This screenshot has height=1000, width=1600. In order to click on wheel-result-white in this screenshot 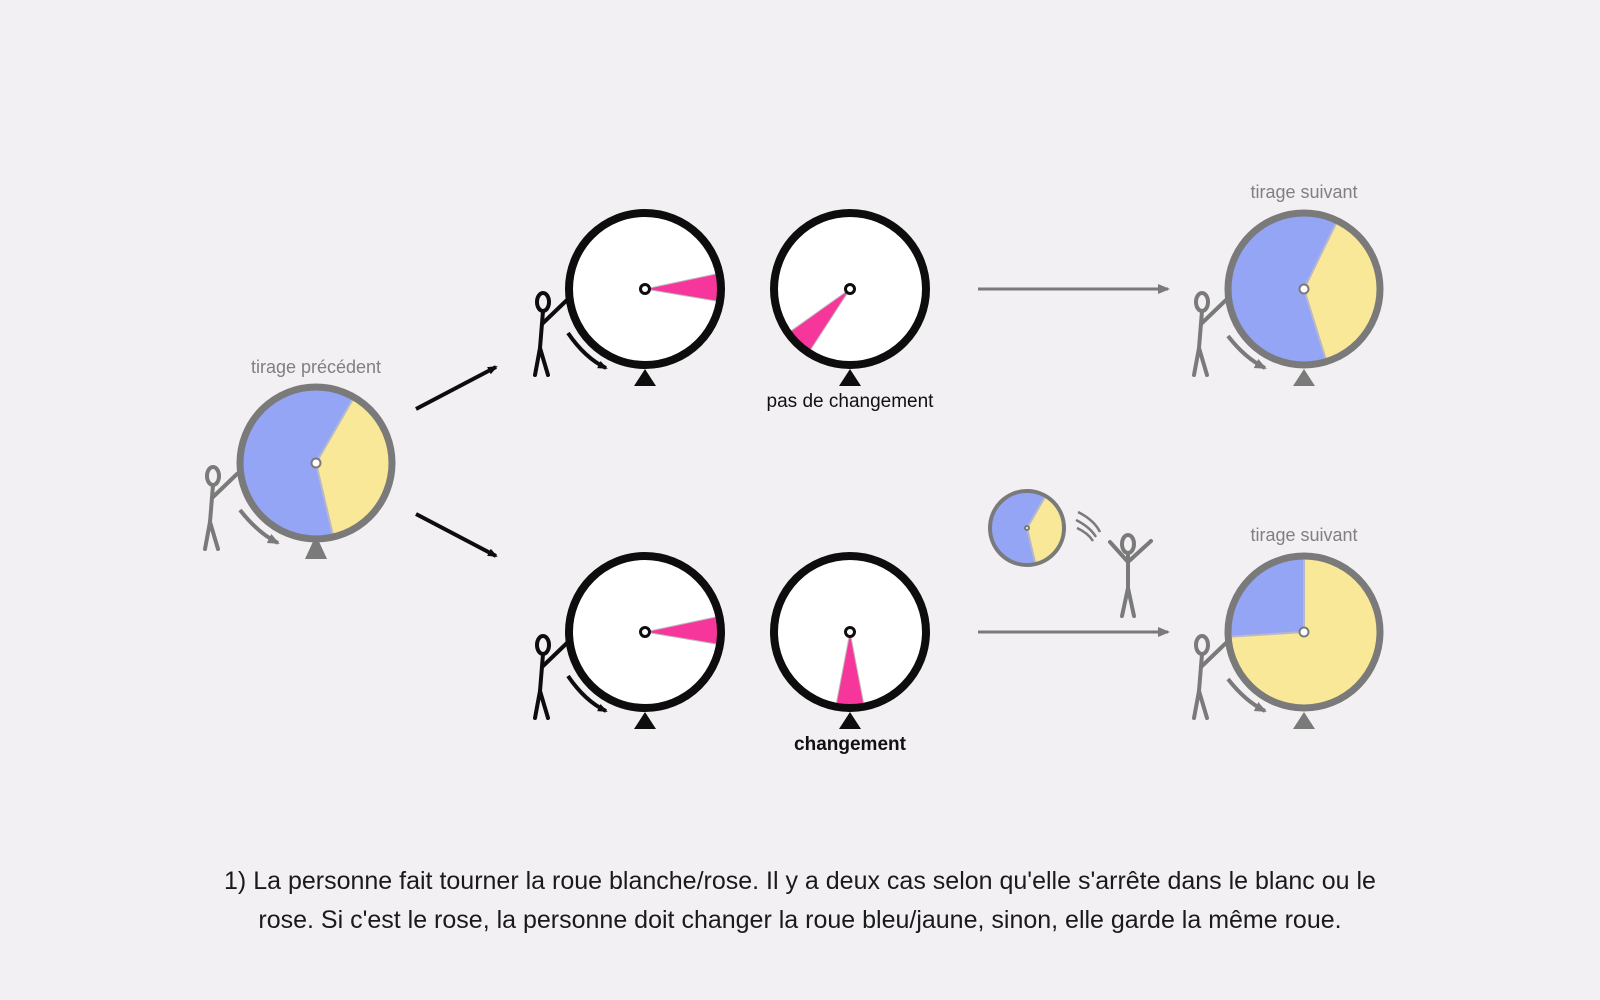, I will do `click(850, 289)`.